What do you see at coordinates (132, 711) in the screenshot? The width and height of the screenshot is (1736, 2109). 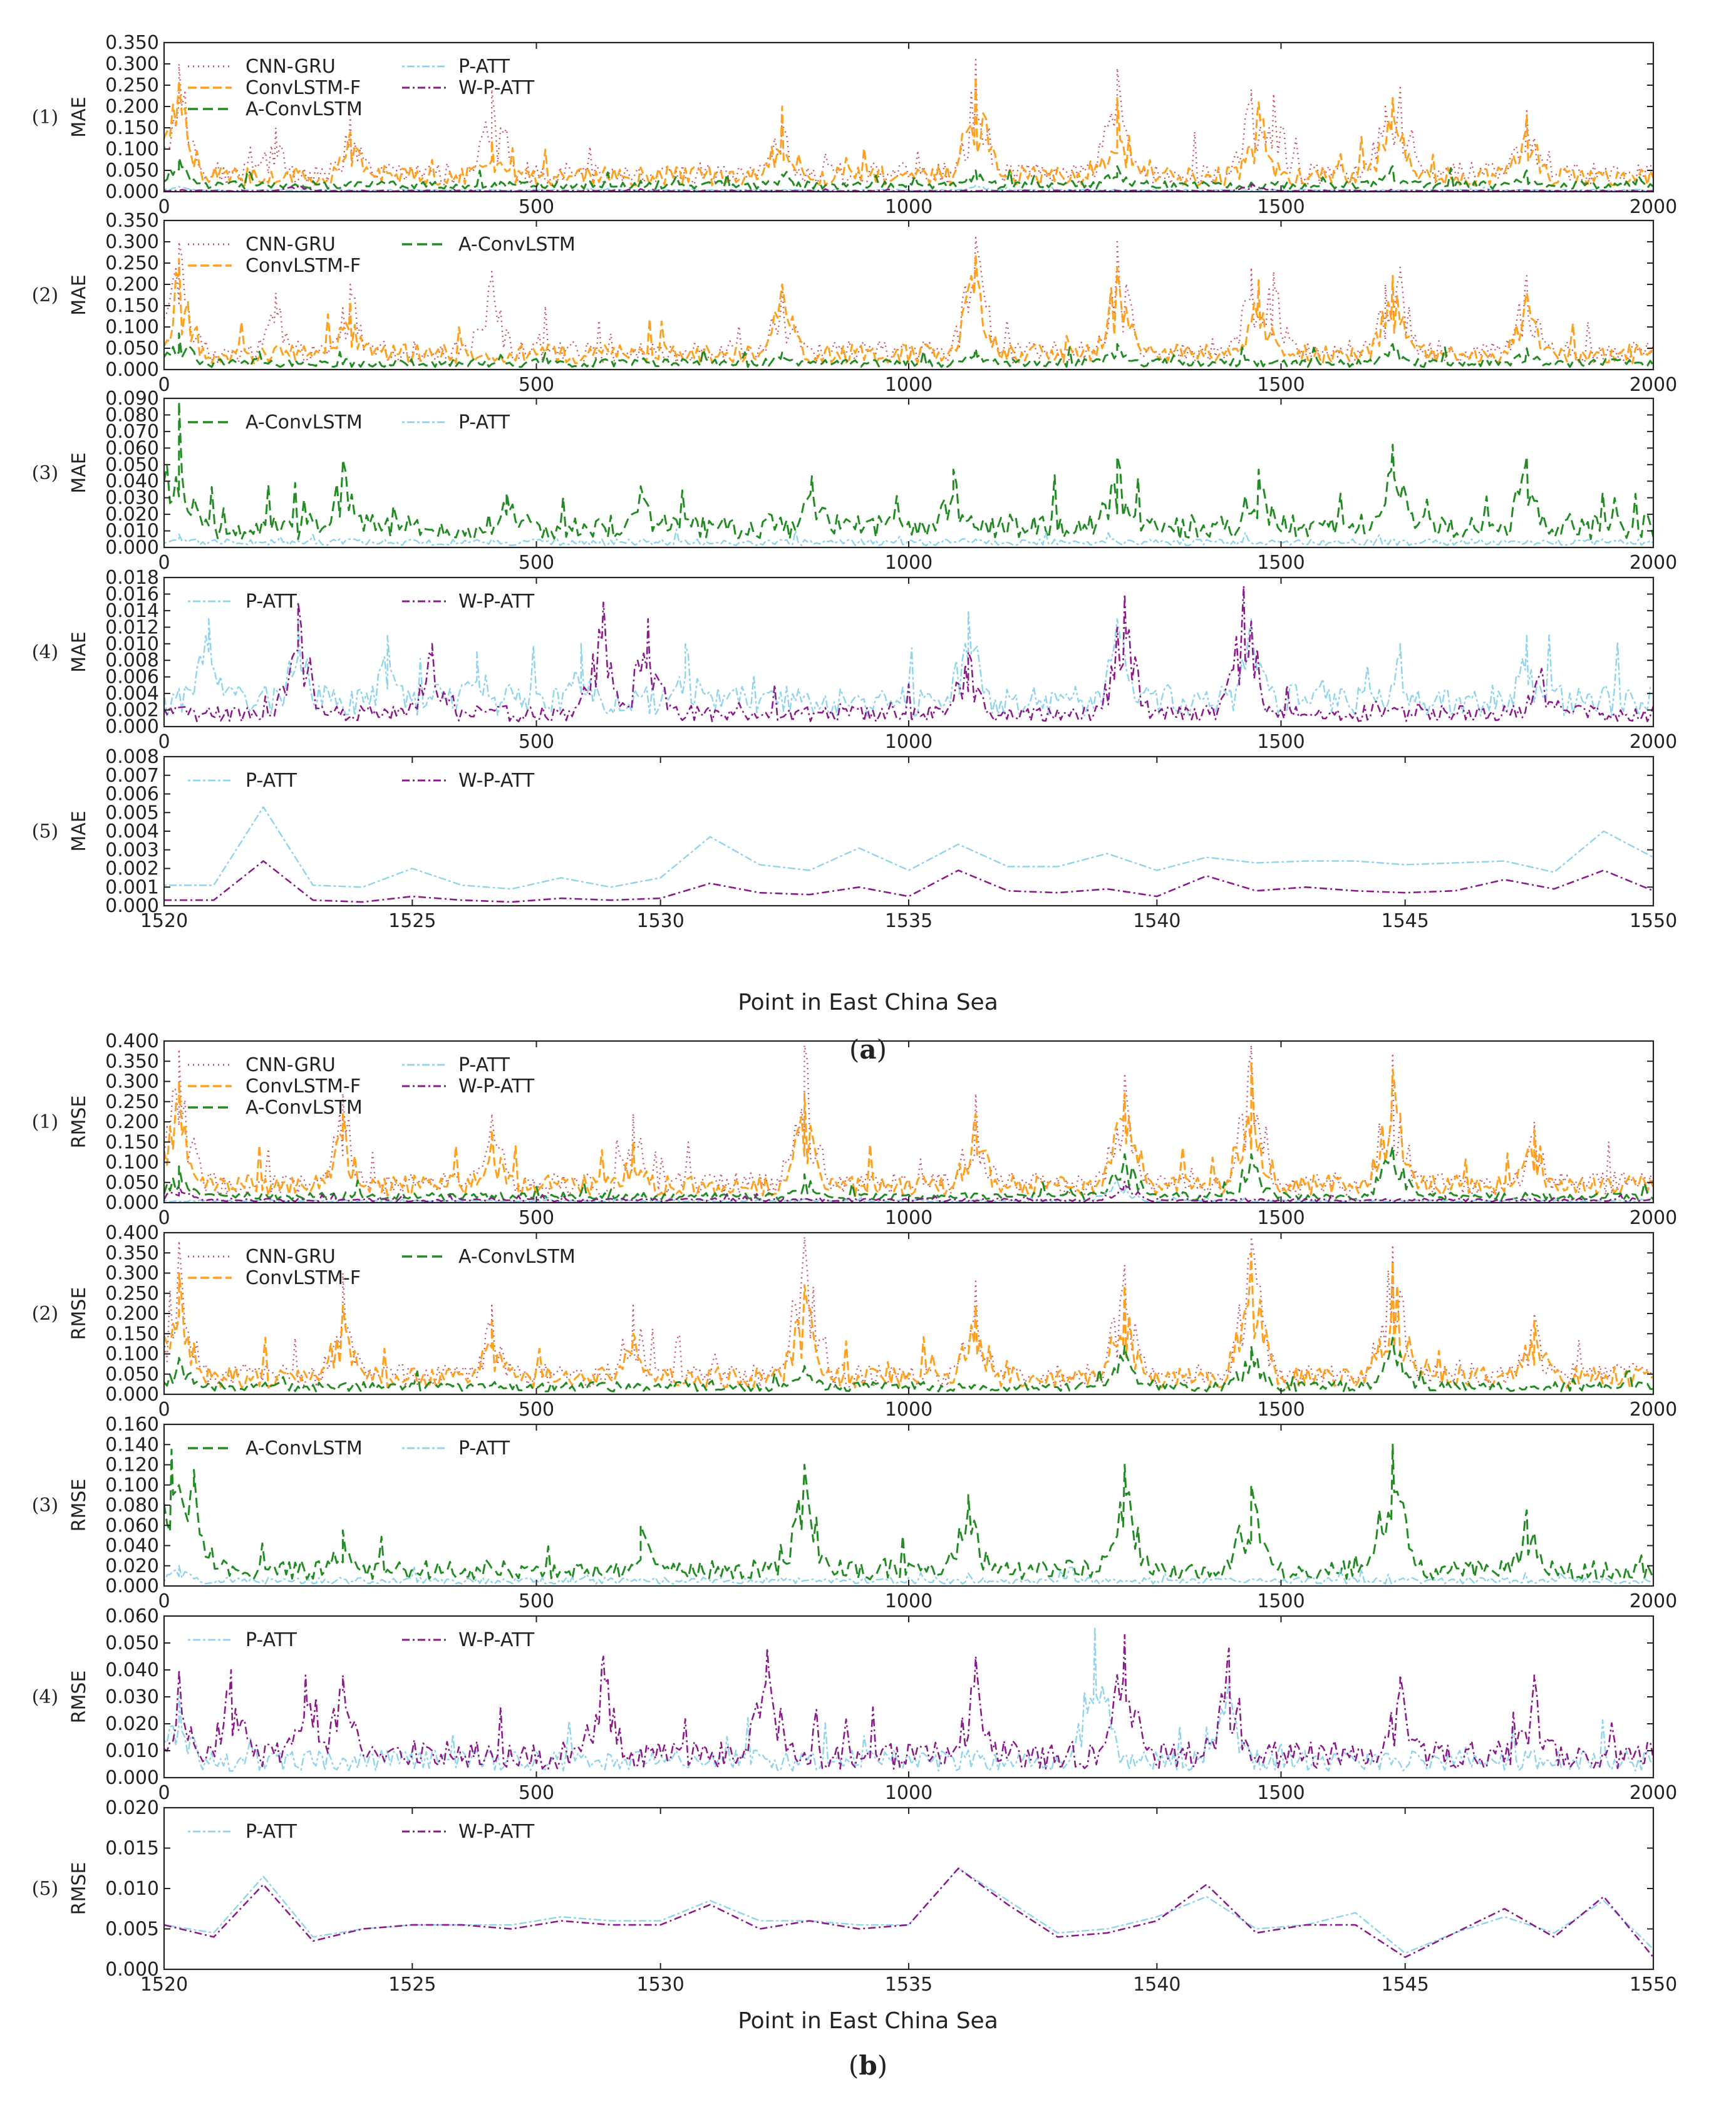 I see `y-tick-label: 0.002` at bounding box center [132, 711].